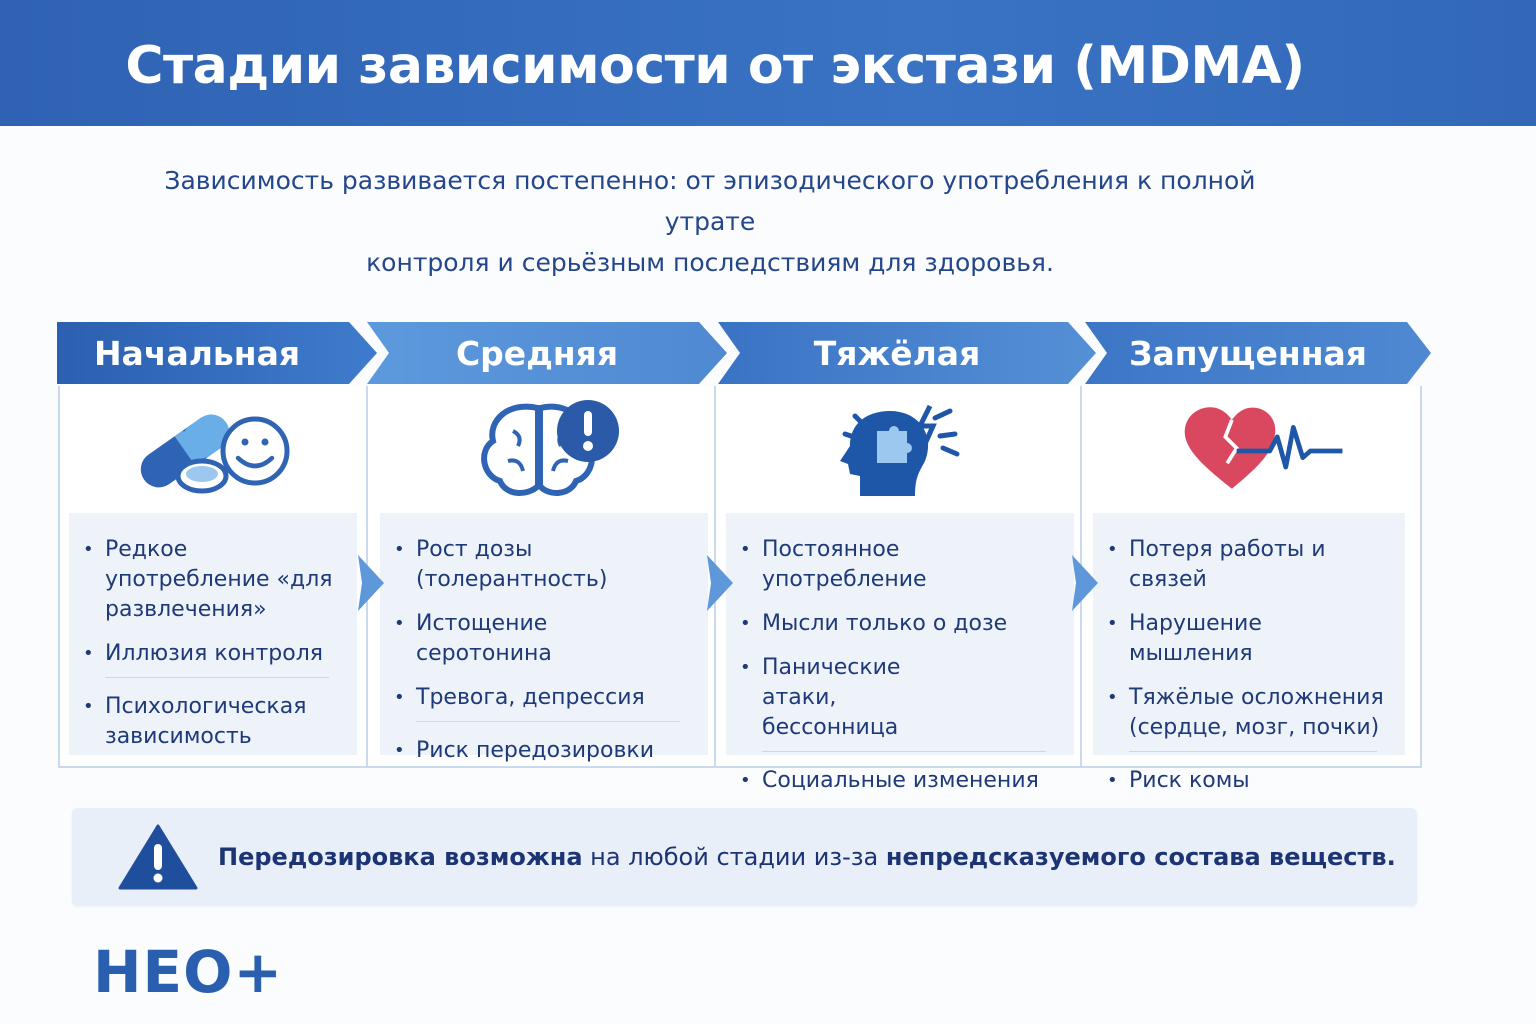 This screenshot has width=1536, height=1024. I want to click on list-item: • Нарушение мышления, so click(1184, 638).